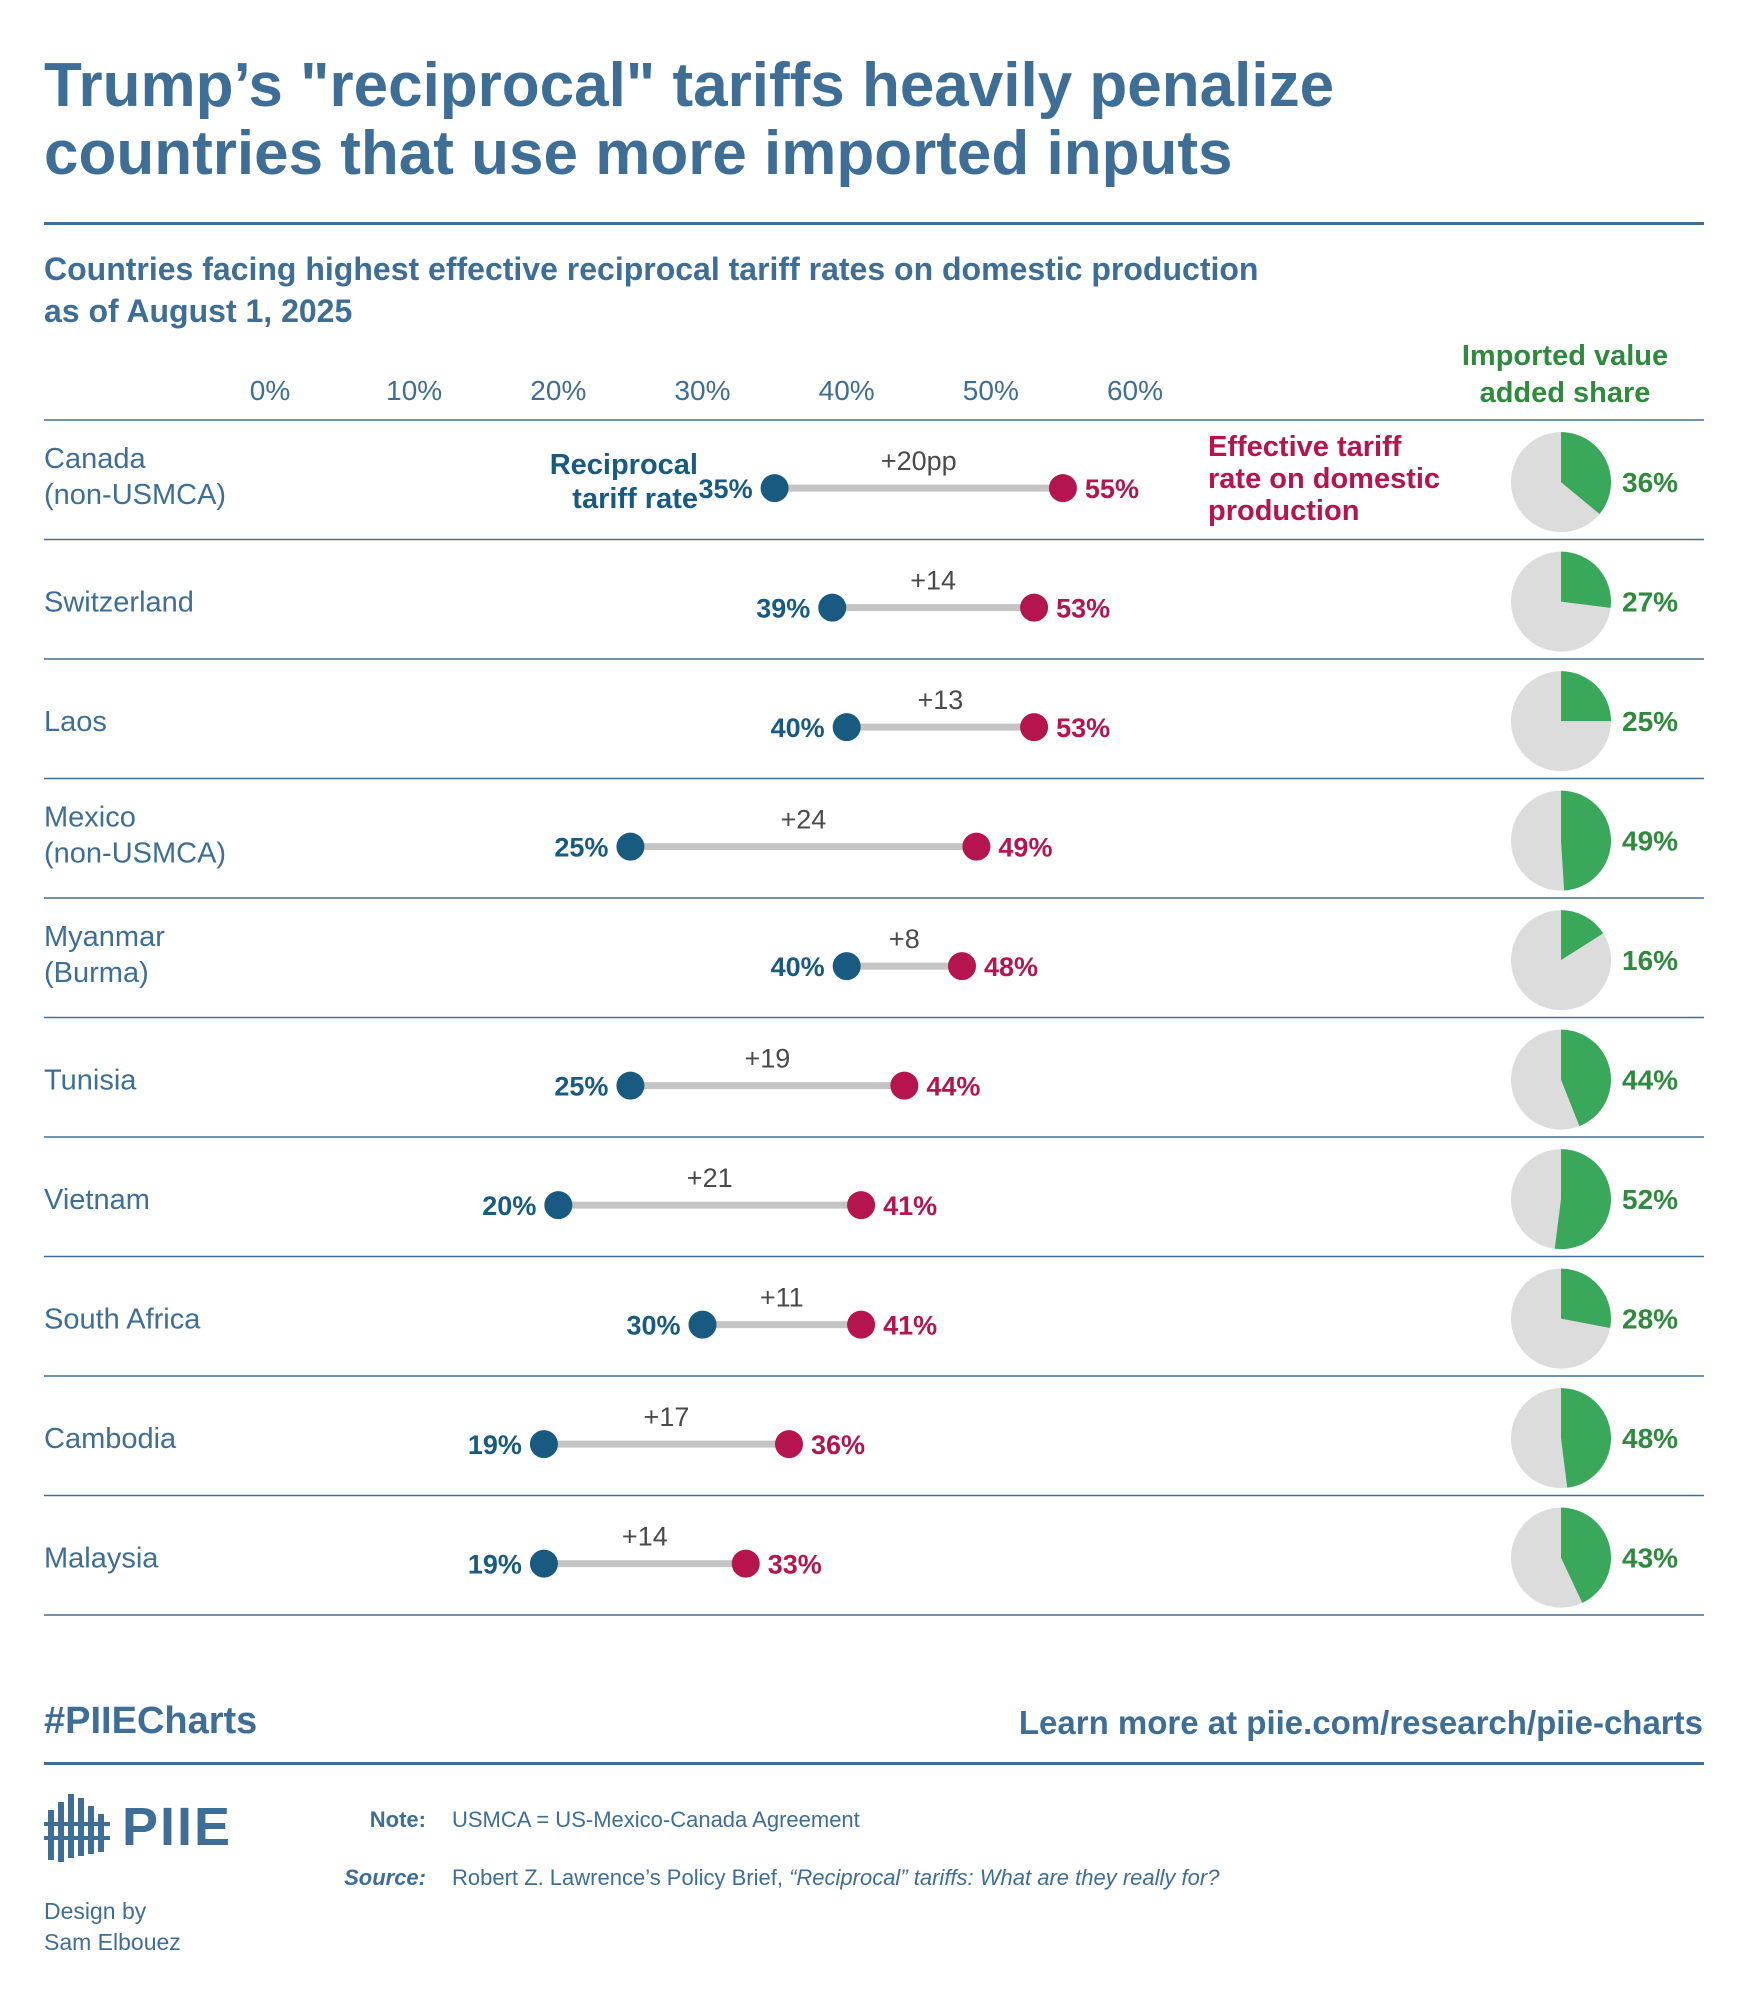 This screenshot has width=1751, height=2000. What do you see at coordinates (397, 1819) in the screenshot?
I see `note-label: Note:` at bounding box center [397, 1819].